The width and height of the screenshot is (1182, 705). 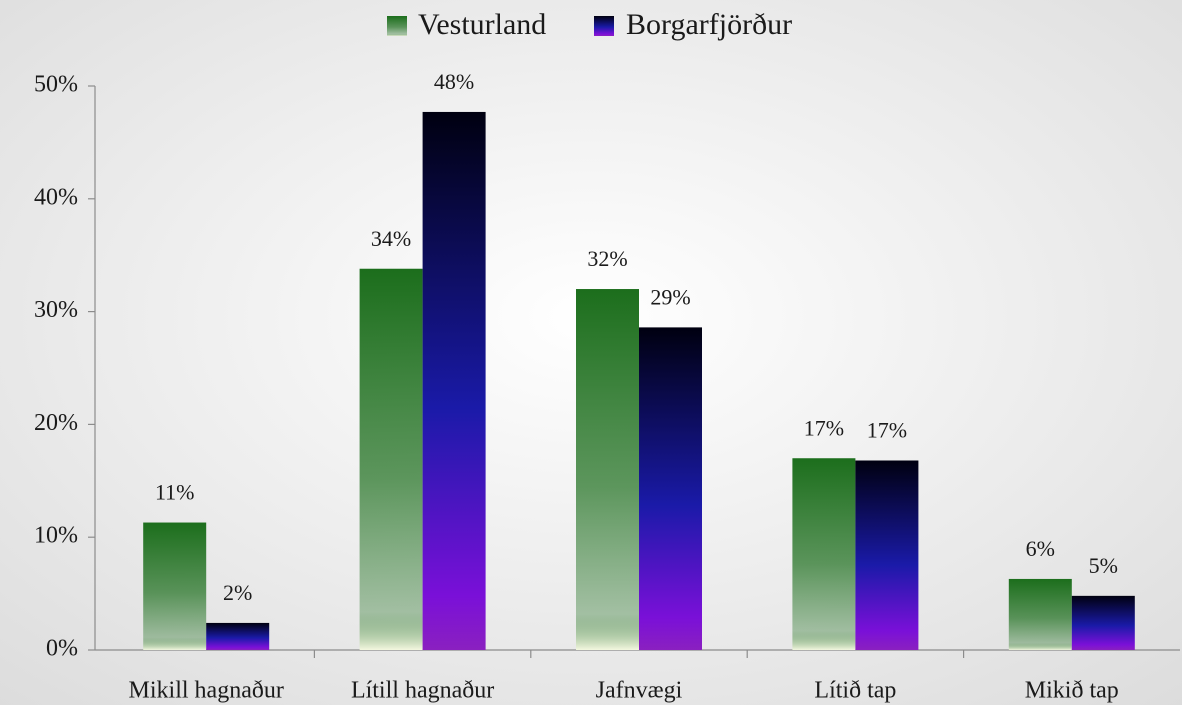 I want to click on data-label: 5%, so click(x=1103, y=565).